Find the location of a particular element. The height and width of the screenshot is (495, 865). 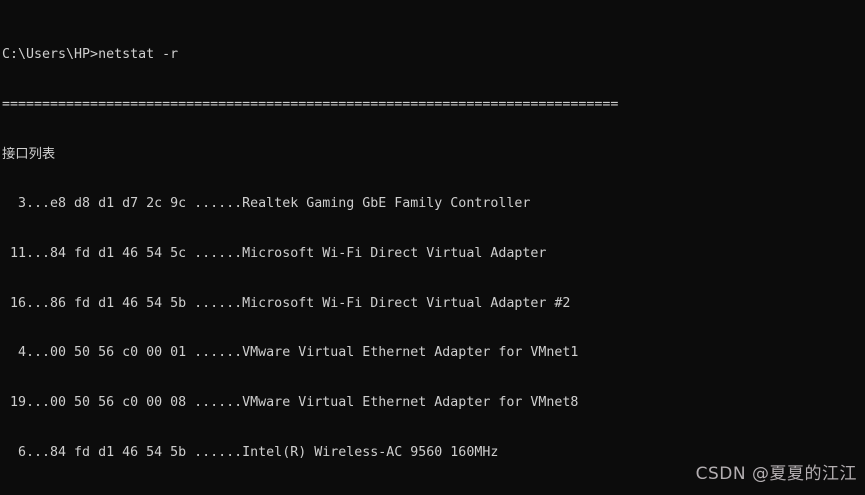

csdn-watermark: CSDN @夏夏的江江 is located at coordinates (776, 474).